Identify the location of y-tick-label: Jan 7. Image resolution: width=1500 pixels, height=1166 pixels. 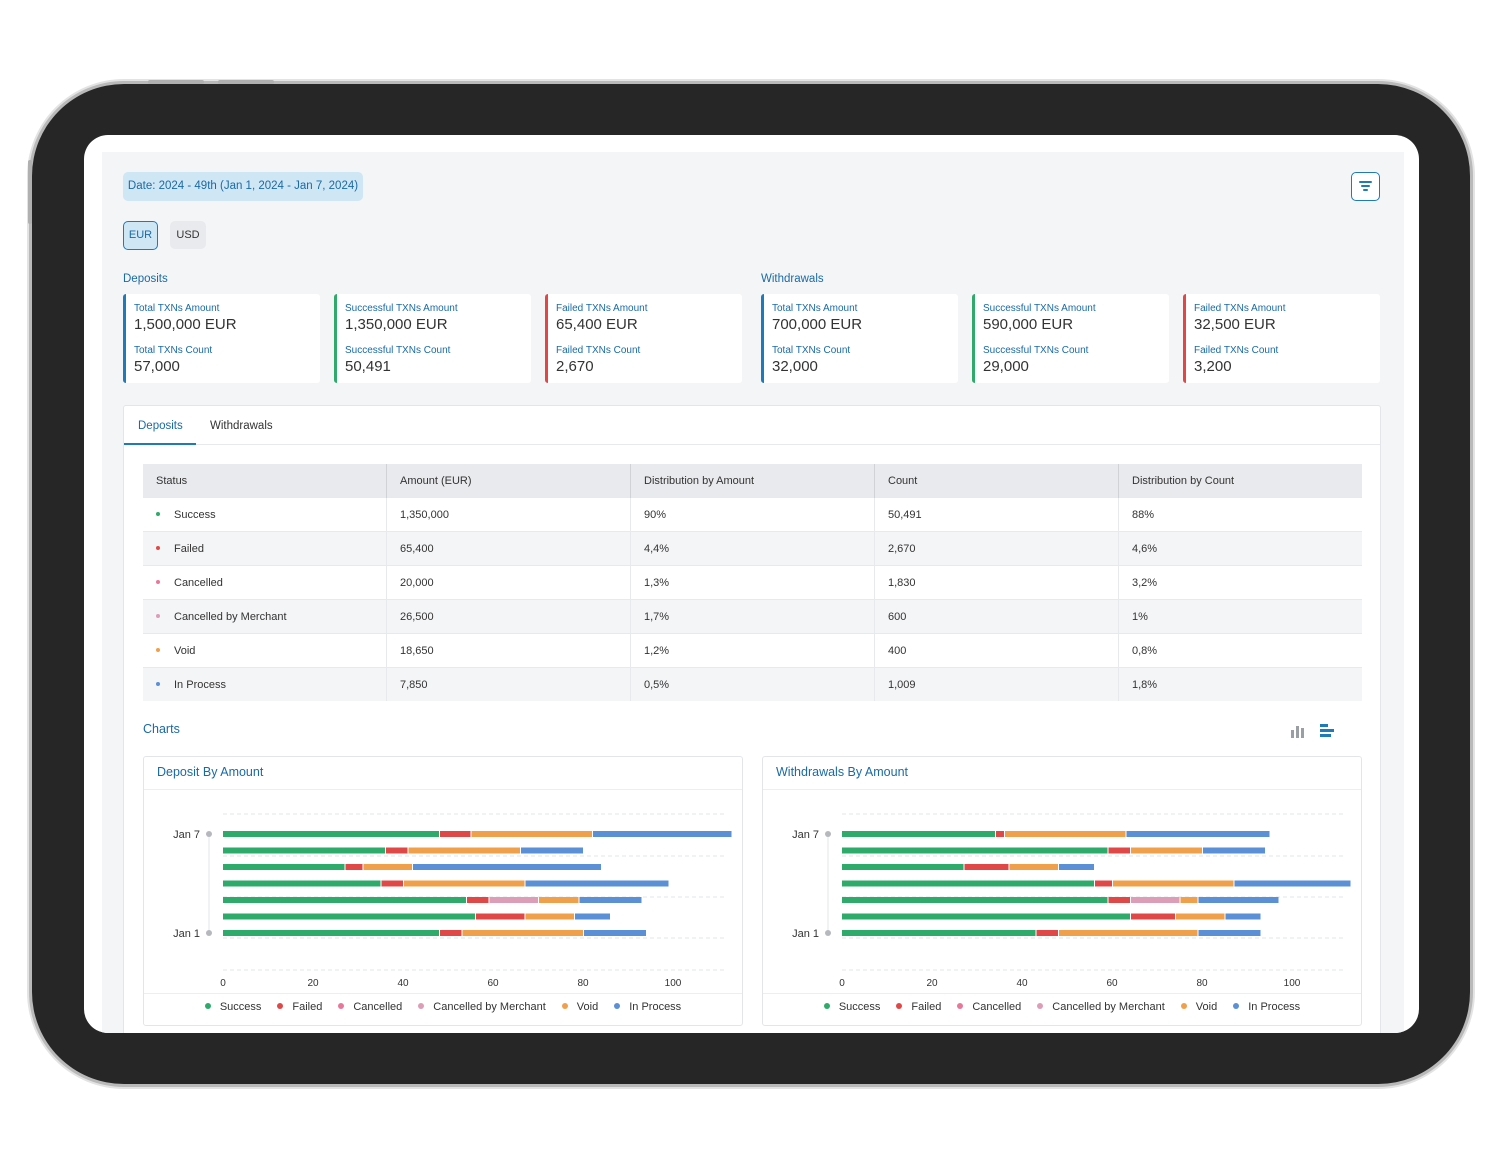
(805, 835).